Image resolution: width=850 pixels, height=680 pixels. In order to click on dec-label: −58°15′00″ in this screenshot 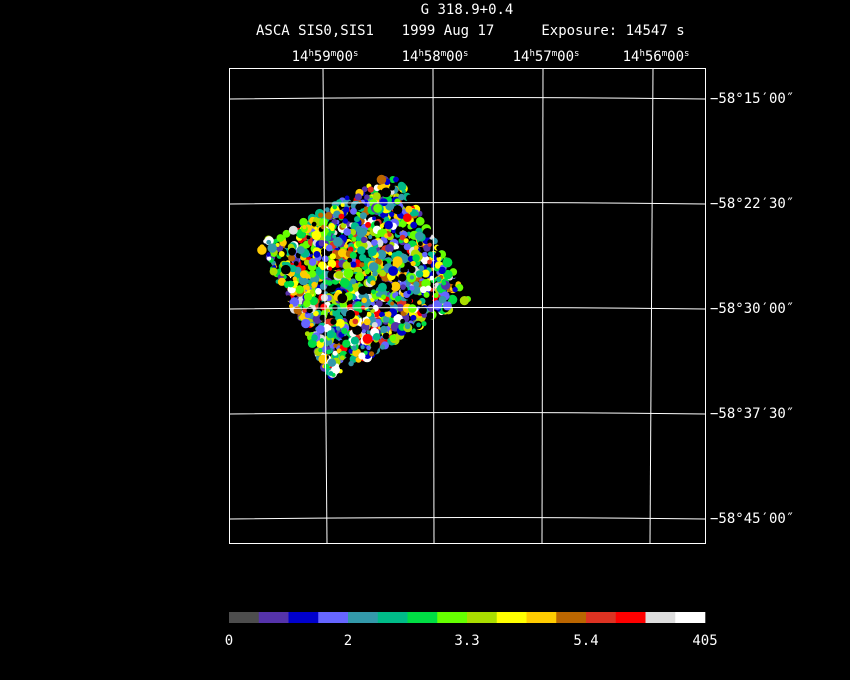, I will do `click(752, 99)`.